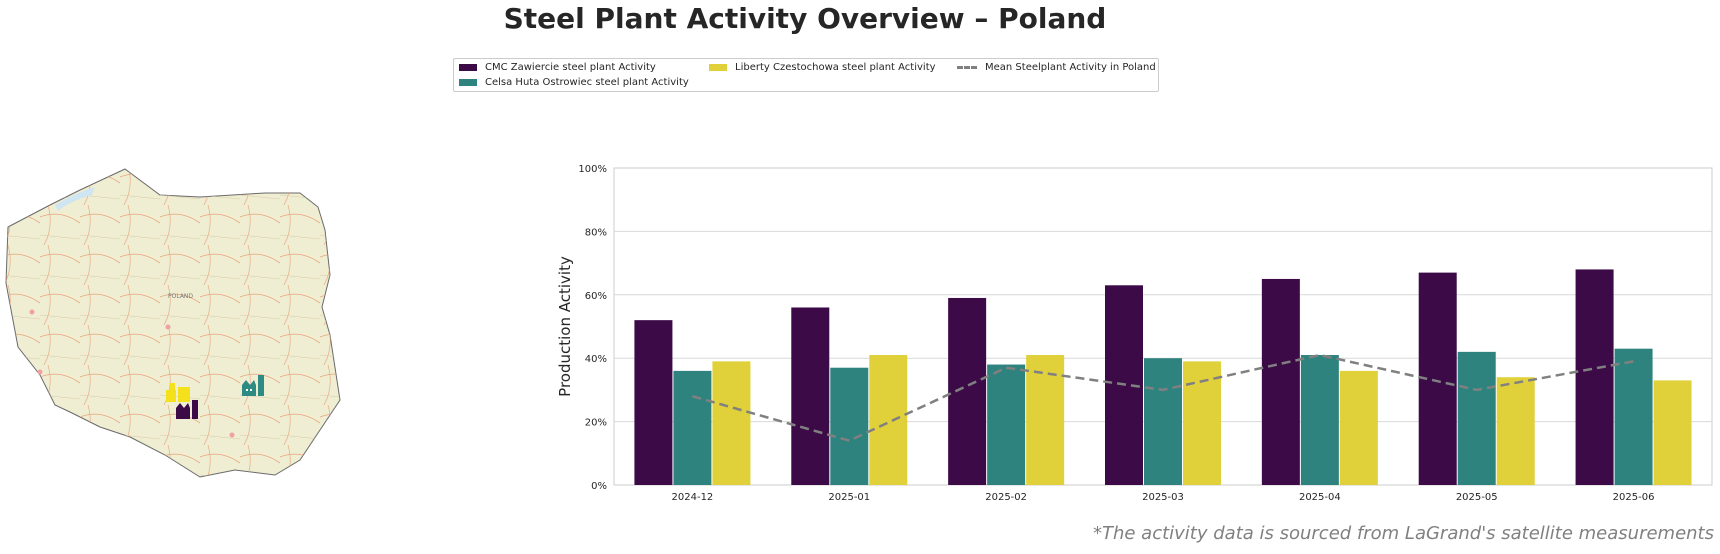 The width and height of the screenshot is (1720, 554). I want to click on legend-label-mean: Mean Steelplant Activity in Poland, so click(1070, 67).